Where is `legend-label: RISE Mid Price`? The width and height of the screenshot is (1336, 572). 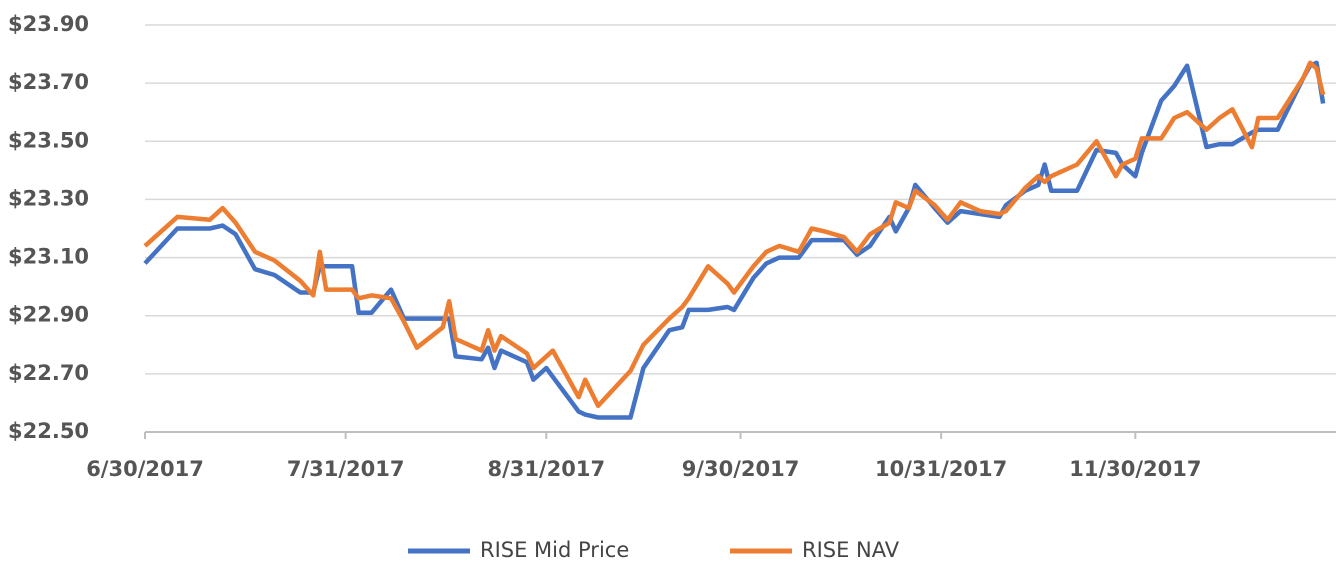 legend-label: RISE Mid Price is located at coordinates (554, 550).